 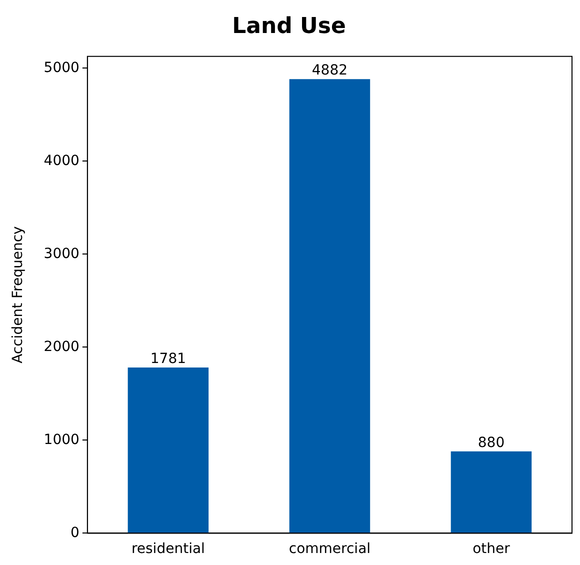 What do you see at coordinates (62, 160) in the screenshot?
I see `y-tick-label: 4000` at bounding box center [62, 160].